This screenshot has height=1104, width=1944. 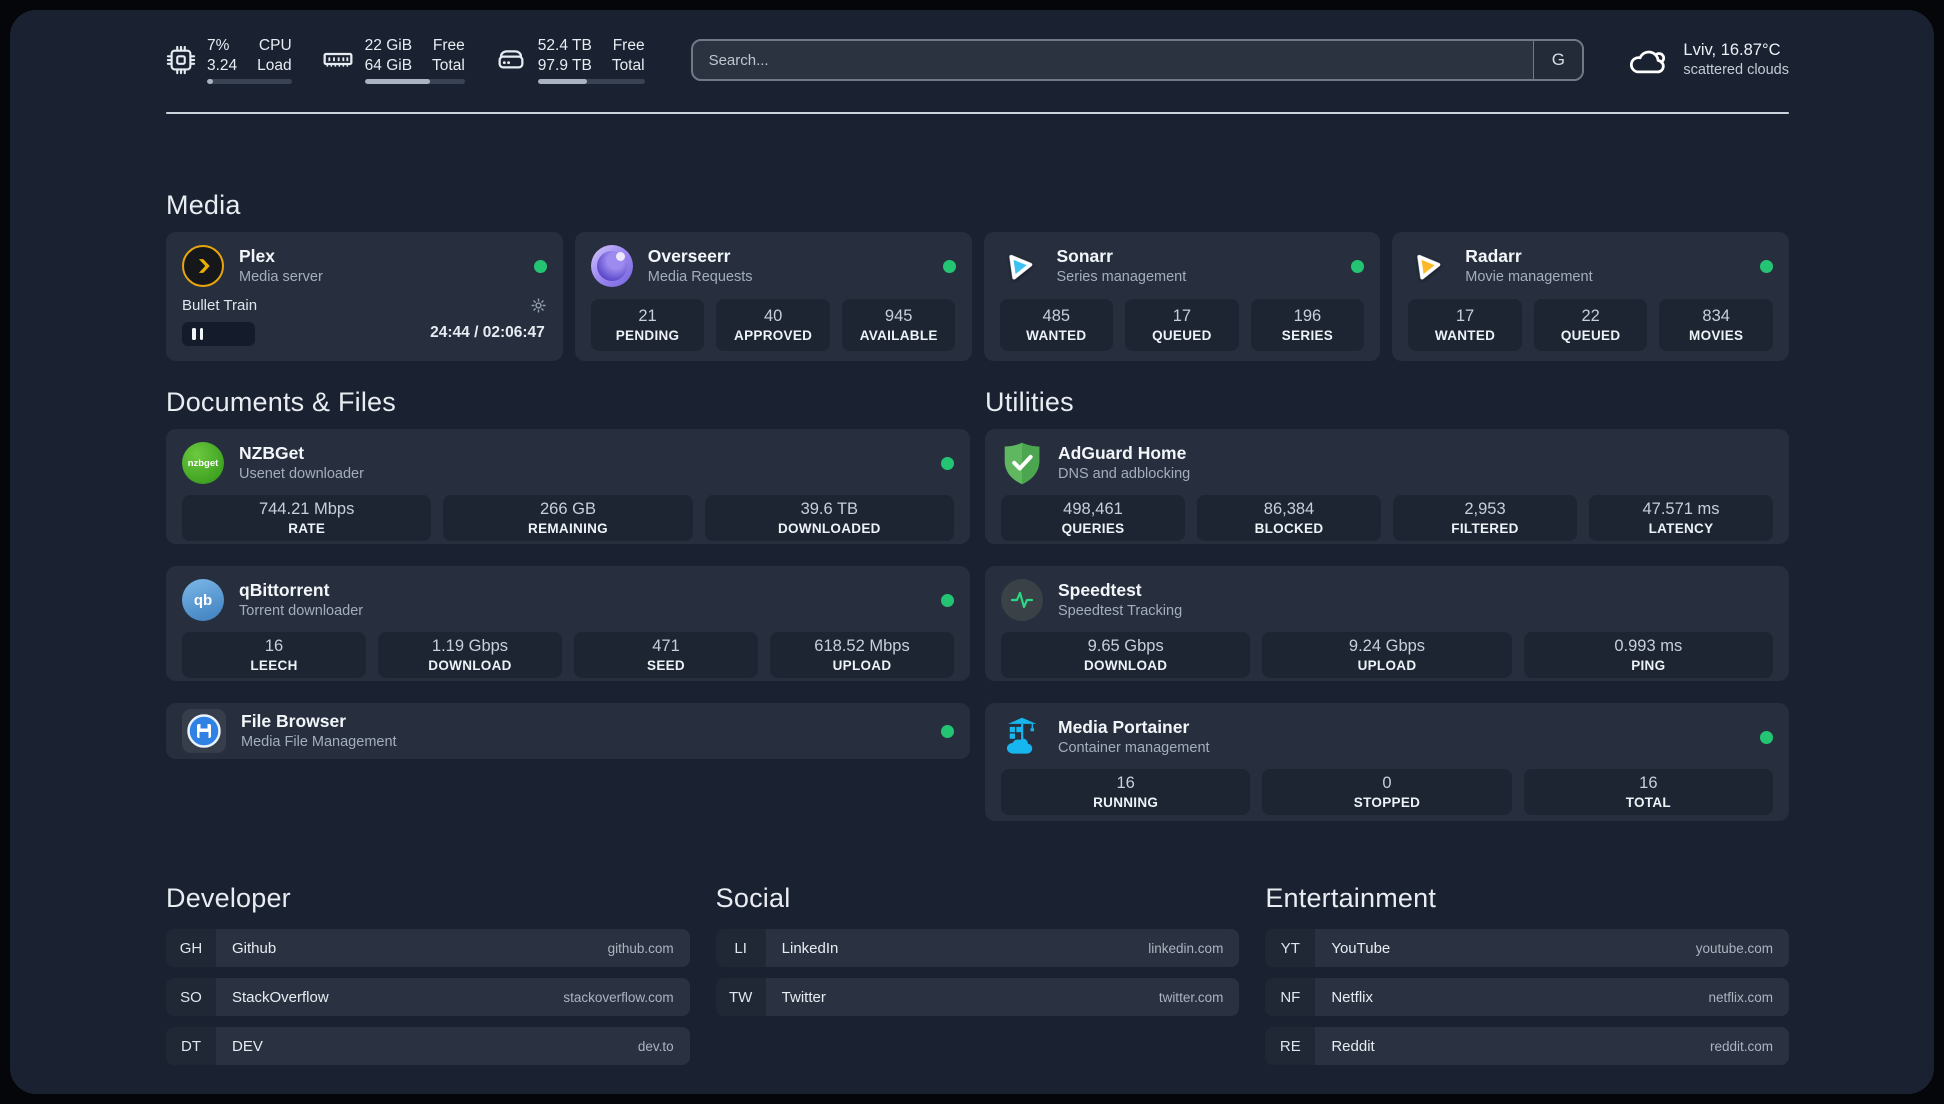 I want to click on bookmark-name: Github, so click(x=254, y=948).